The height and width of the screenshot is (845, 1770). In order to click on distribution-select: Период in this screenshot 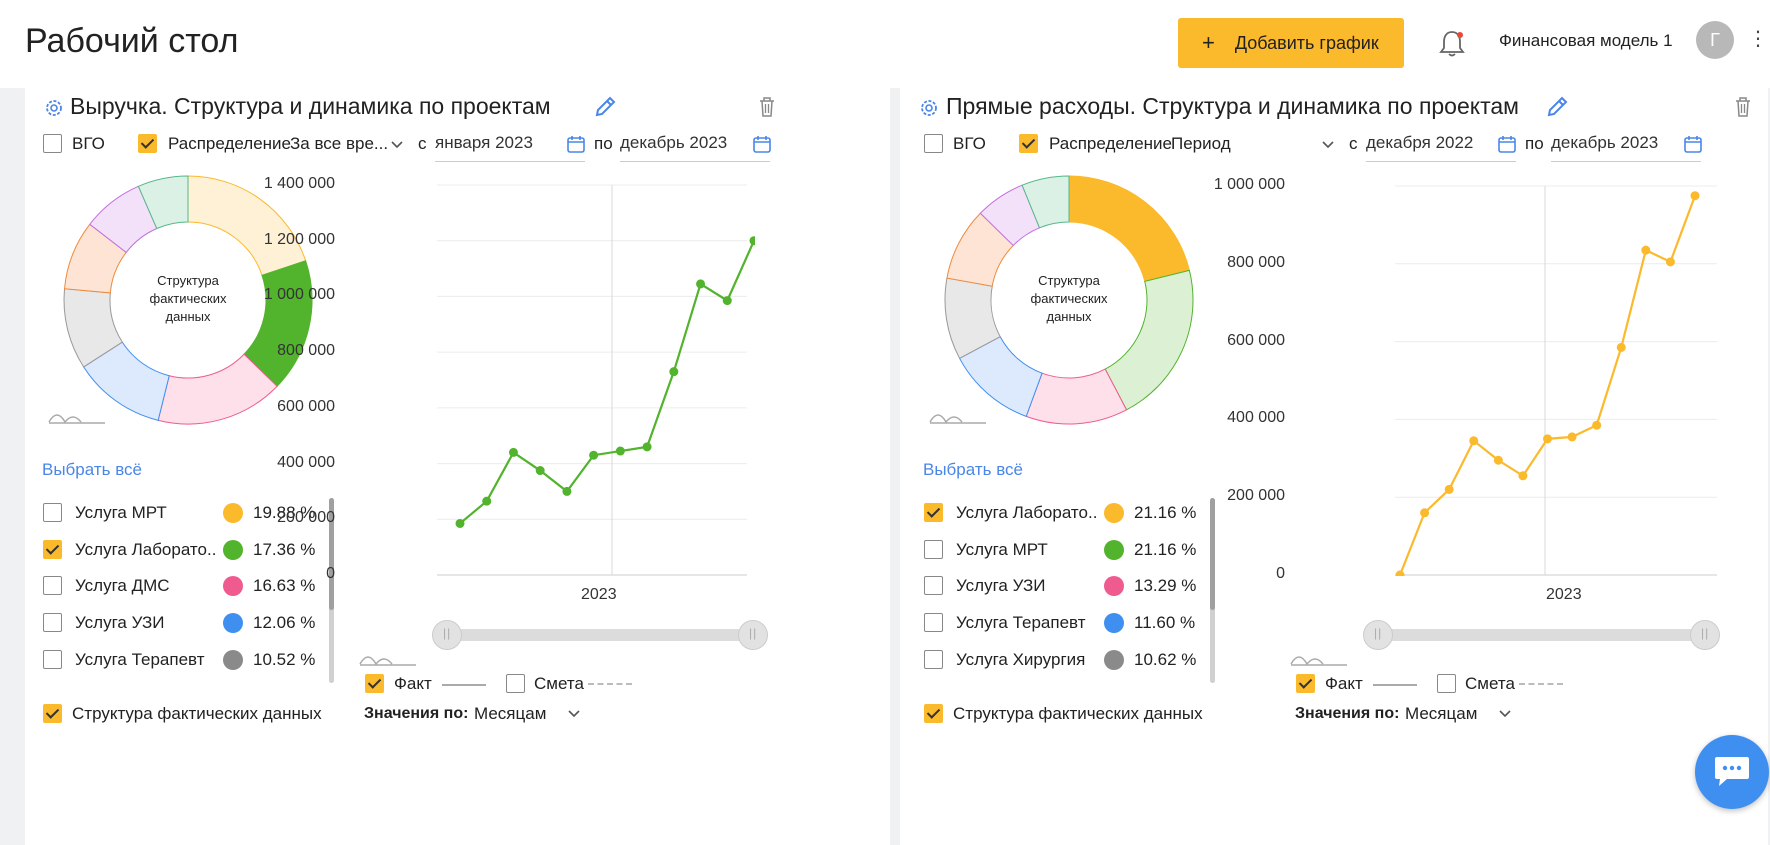, I will do `click(1201, 143)`.